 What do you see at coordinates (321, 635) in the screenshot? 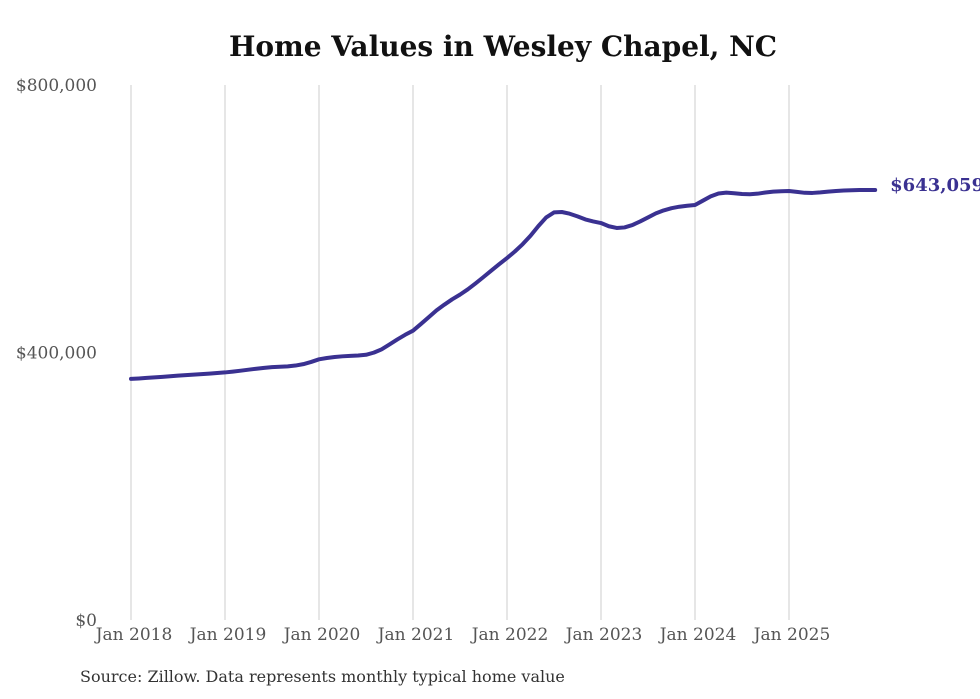
I see `x-tick-jan-2020: Jan 2020` at bounding box center [321, 635].